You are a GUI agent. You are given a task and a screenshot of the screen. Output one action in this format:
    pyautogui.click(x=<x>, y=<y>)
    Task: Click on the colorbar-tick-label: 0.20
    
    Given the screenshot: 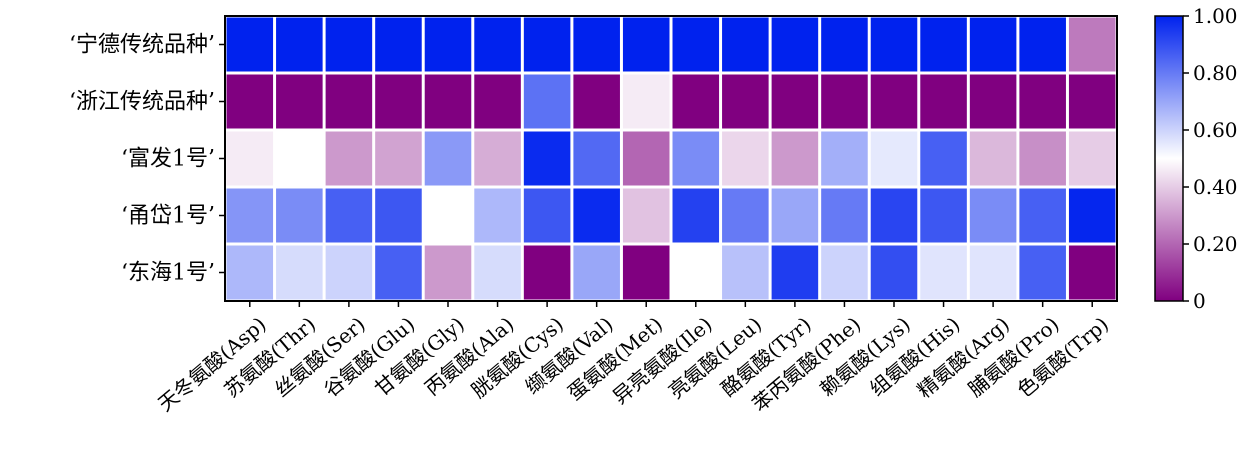 What is the action you would take?
    pyautogui.click(x=1215, y=244)
    